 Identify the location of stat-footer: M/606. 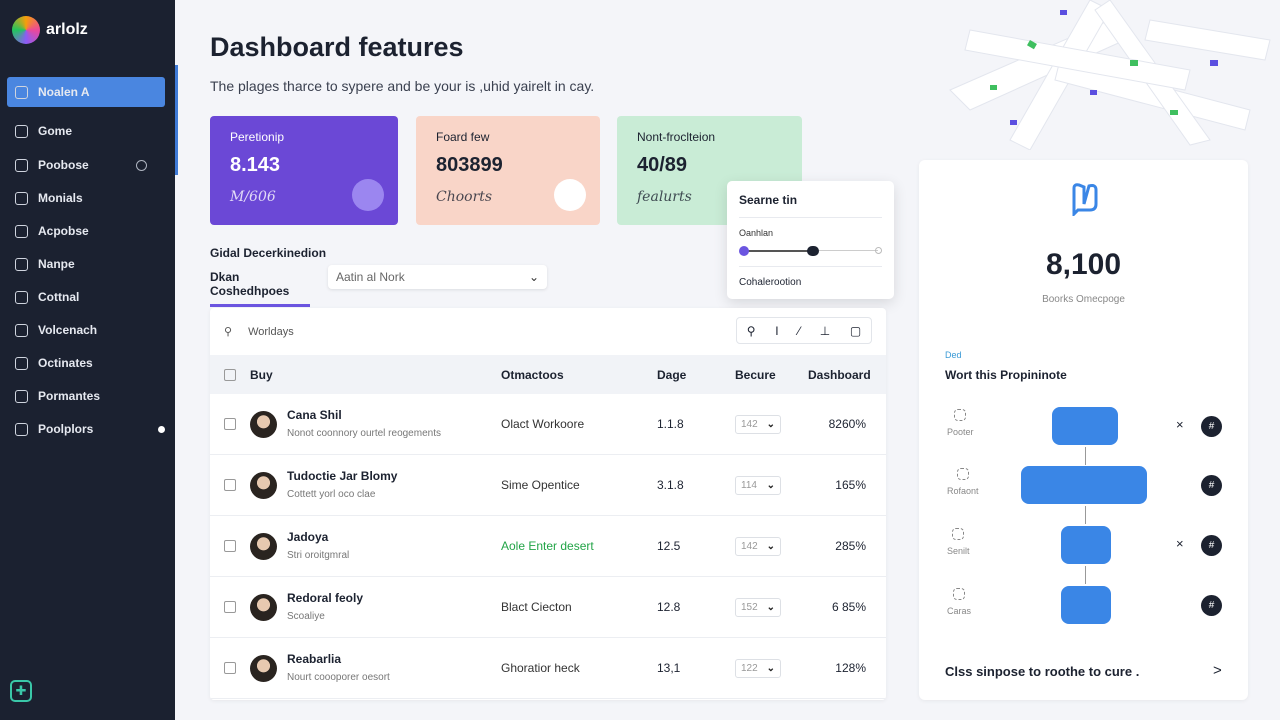
(253, 197).